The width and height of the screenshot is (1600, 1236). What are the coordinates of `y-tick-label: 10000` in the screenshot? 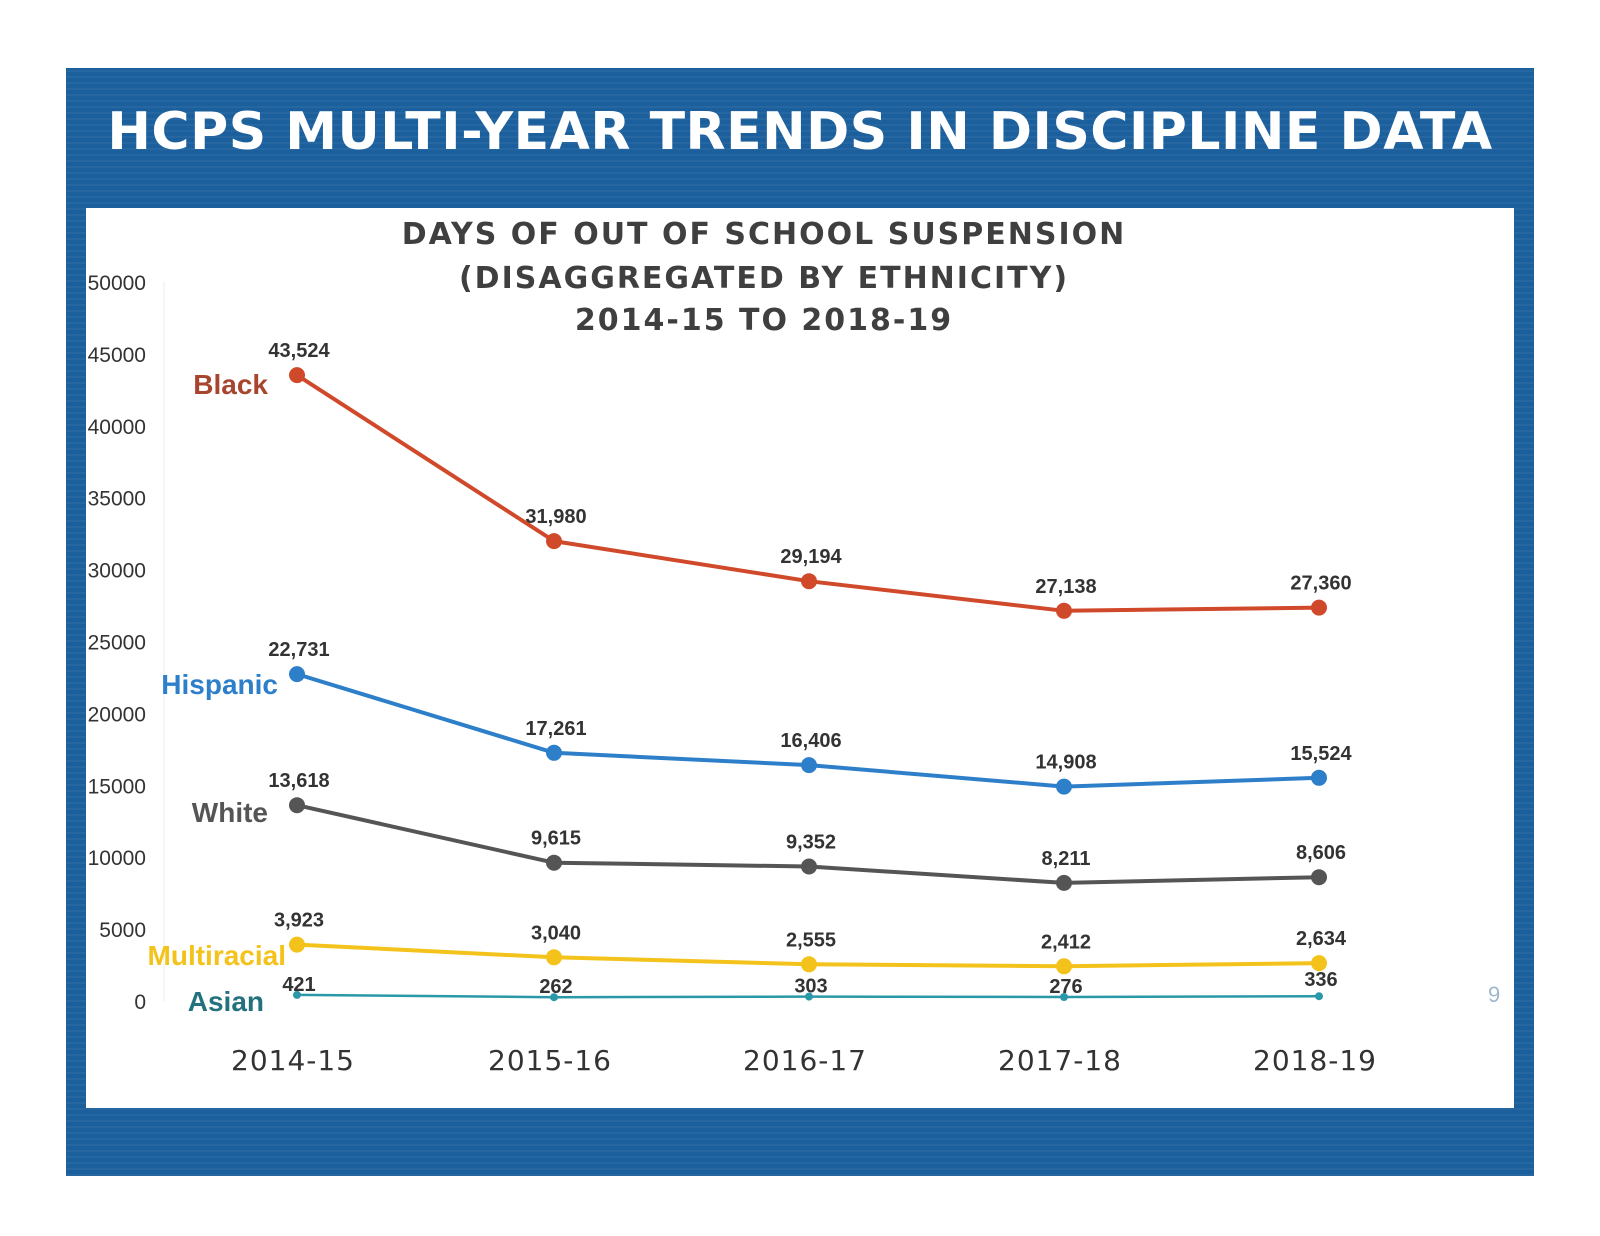 It's located at (117, 858).